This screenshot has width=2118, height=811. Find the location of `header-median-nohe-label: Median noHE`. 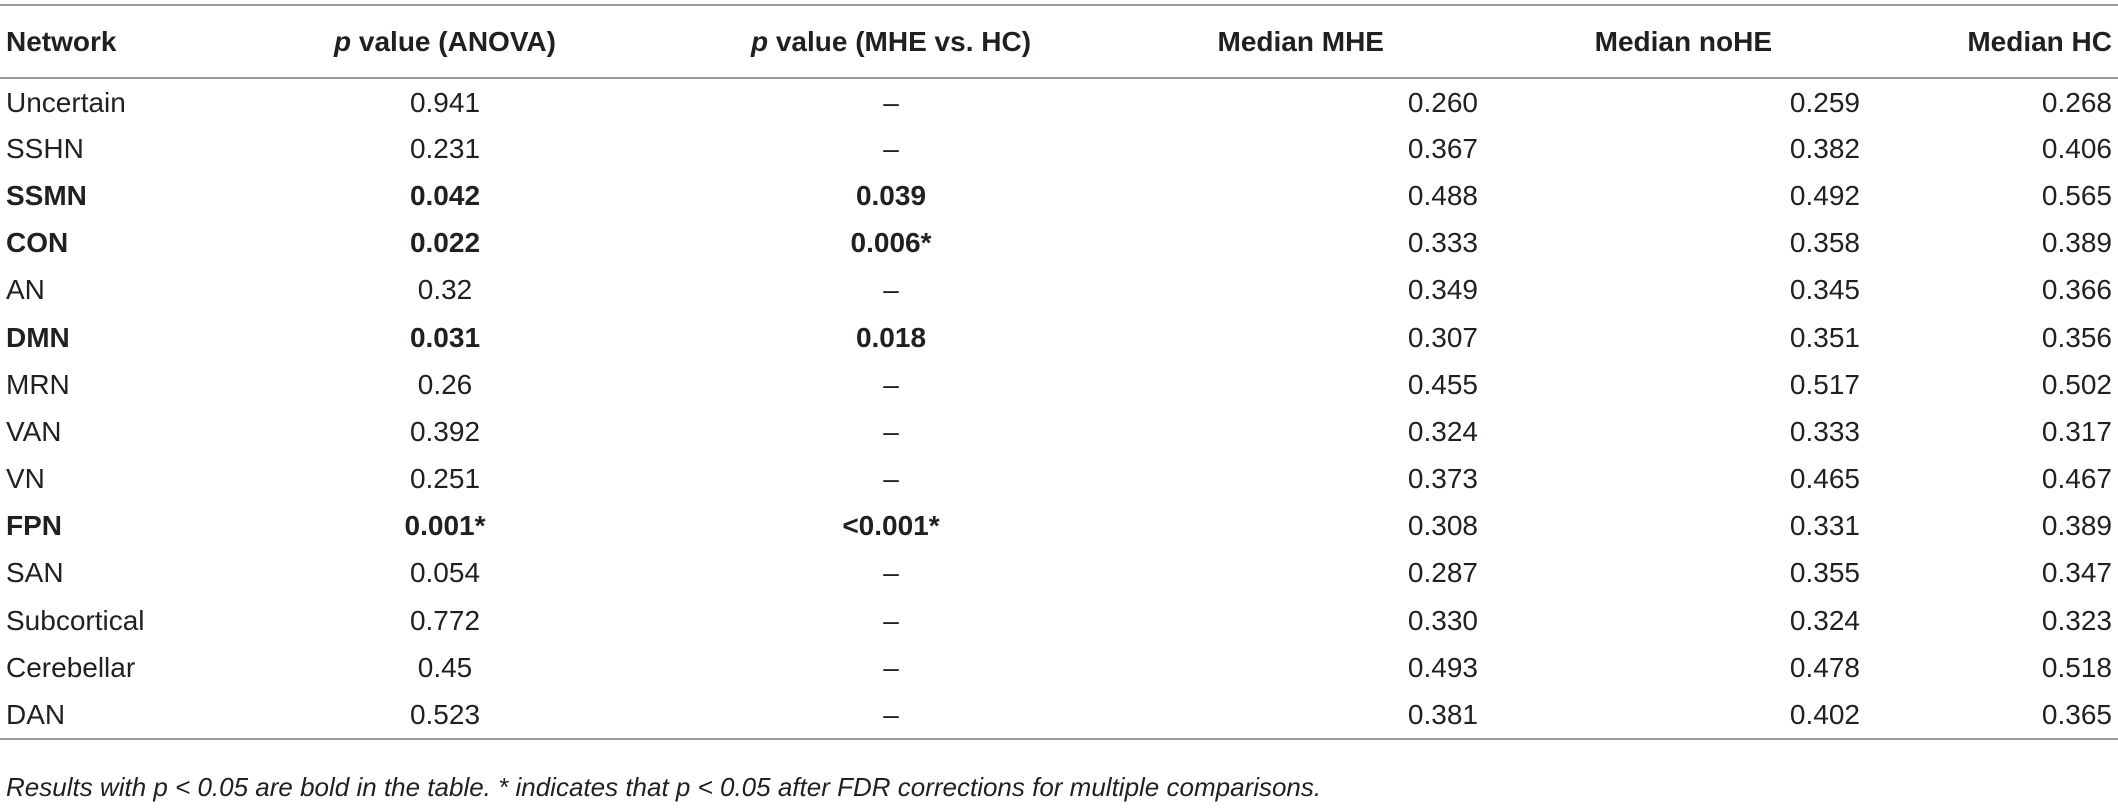

header-median-nohe-label: Median noHE is located at coordinates (1683, 41).